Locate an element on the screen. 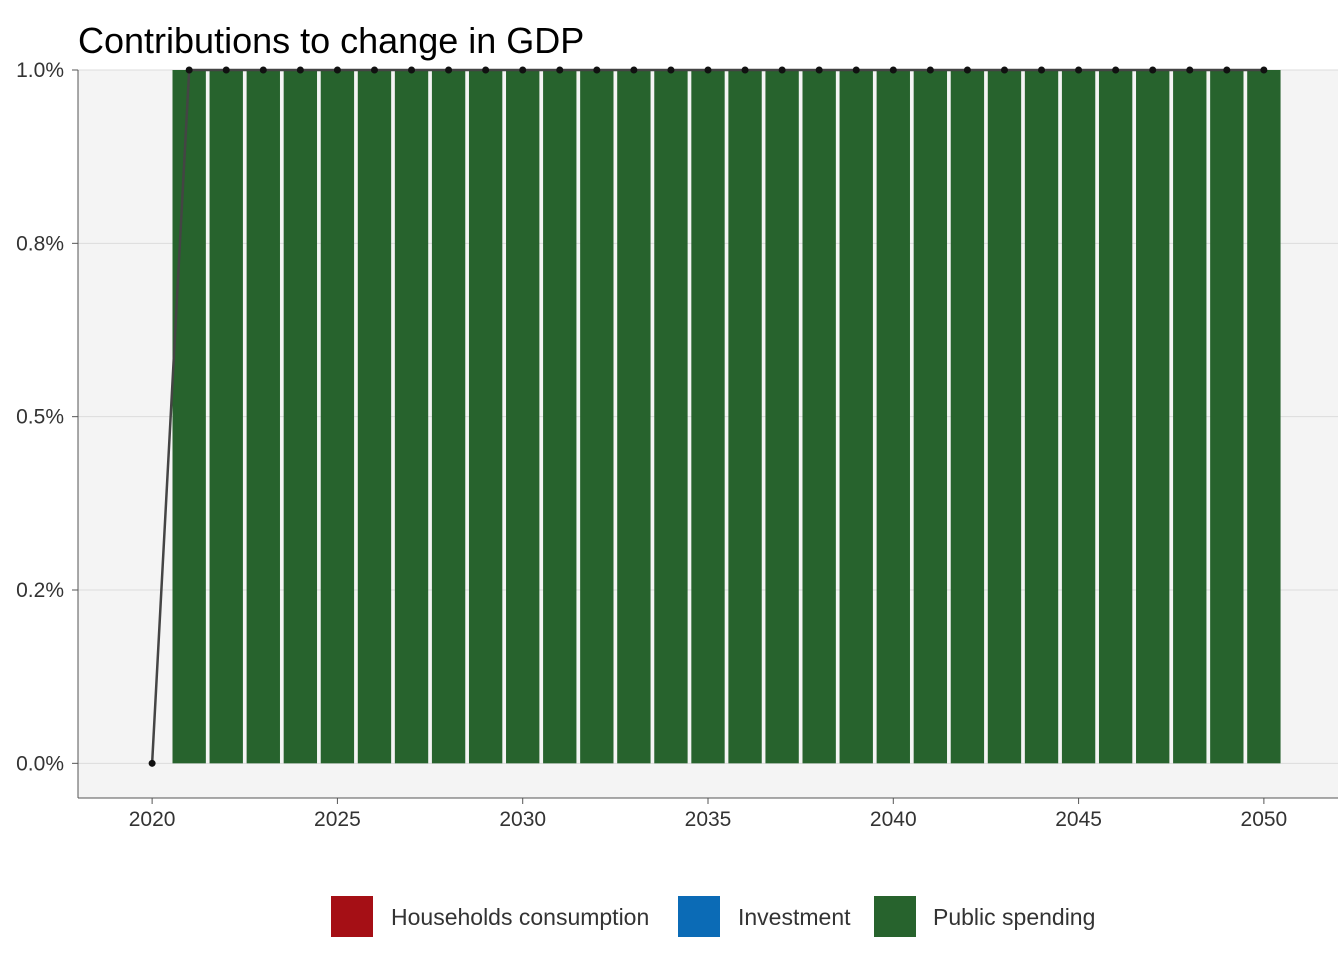 Image resolution: width=1344 pixels, height=960 pixels. total-point-2032 is located at coordinates (597, 70).